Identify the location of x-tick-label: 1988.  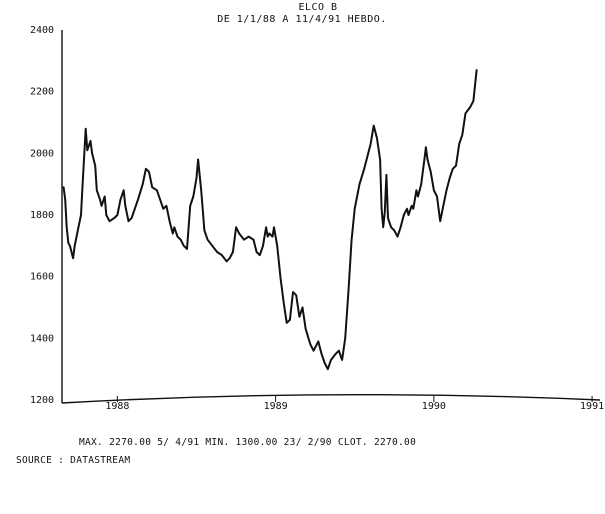
(117, 406).